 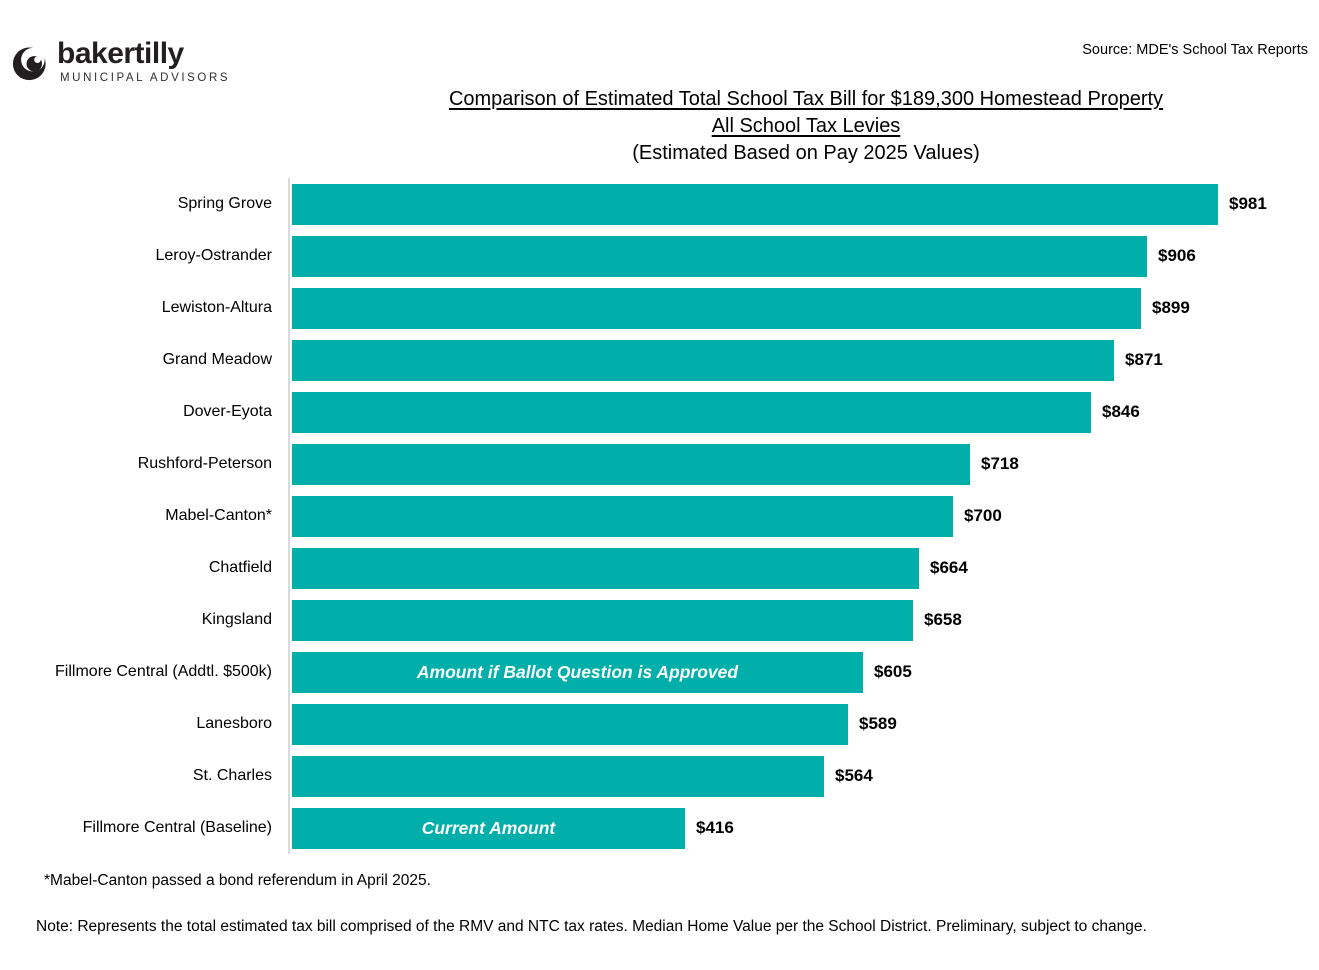 I want to click on bakertilly-logo: bakertilly MUNICIPAL ADVISORS, so click(x=121, y=61).